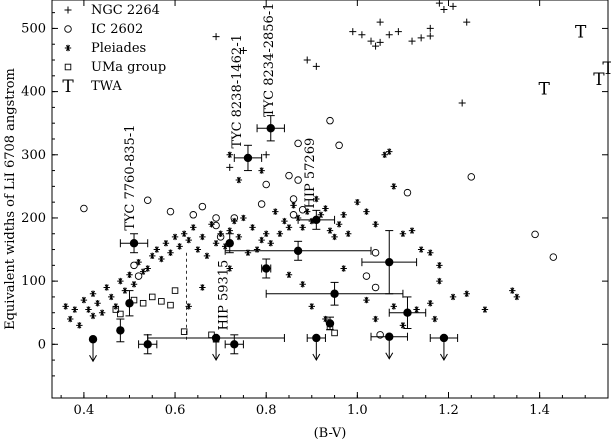 This screenshot has width=611, height=443. What do you see at coordinates (389, 356) in the screenshot?
I see `upper-limit-arrowhead` at bounding box center [389, 356].